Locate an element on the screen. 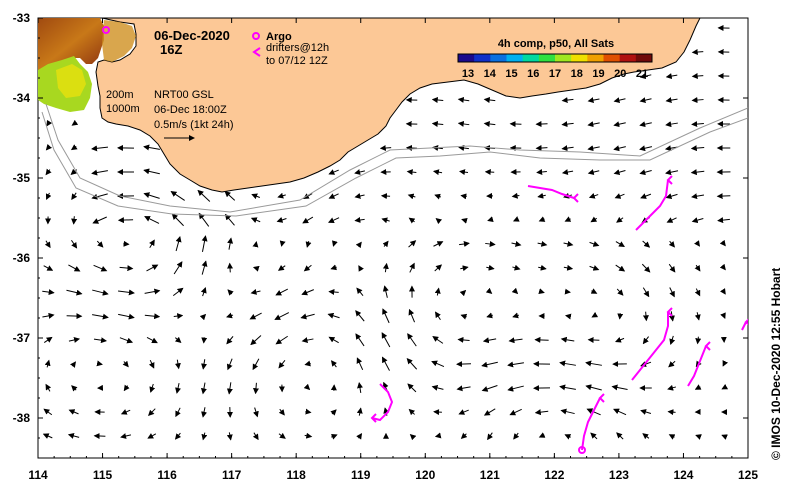 The width and height of the screenshot is (790, 492). x-tick-label: 120 is located at coordinates (425, 475).